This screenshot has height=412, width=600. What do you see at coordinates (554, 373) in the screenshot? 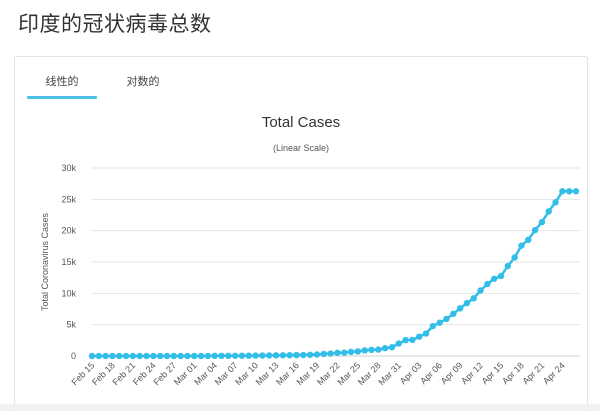
I see `x-tick-label: Apr 24` at bounding box center [554, 373].